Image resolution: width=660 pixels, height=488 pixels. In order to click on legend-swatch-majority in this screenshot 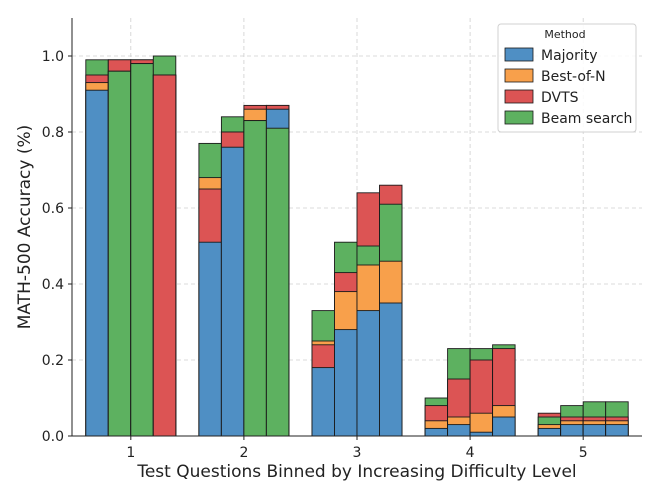, I will do `click(519, 54)`.